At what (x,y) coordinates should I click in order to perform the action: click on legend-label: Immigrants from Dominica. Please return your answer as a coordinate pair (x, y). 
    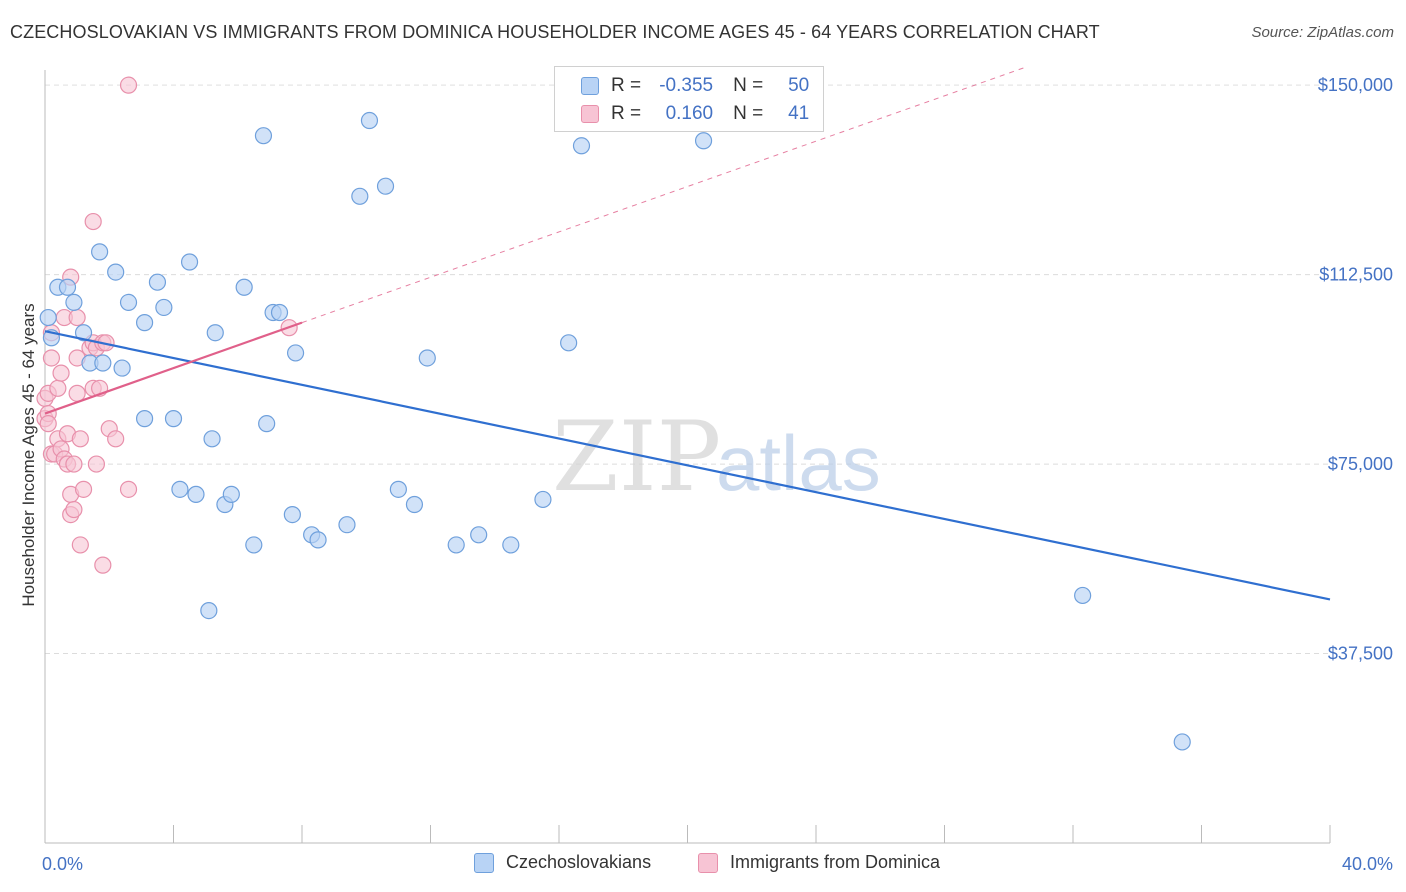
    Looking at the image, I should click on (835, 862).